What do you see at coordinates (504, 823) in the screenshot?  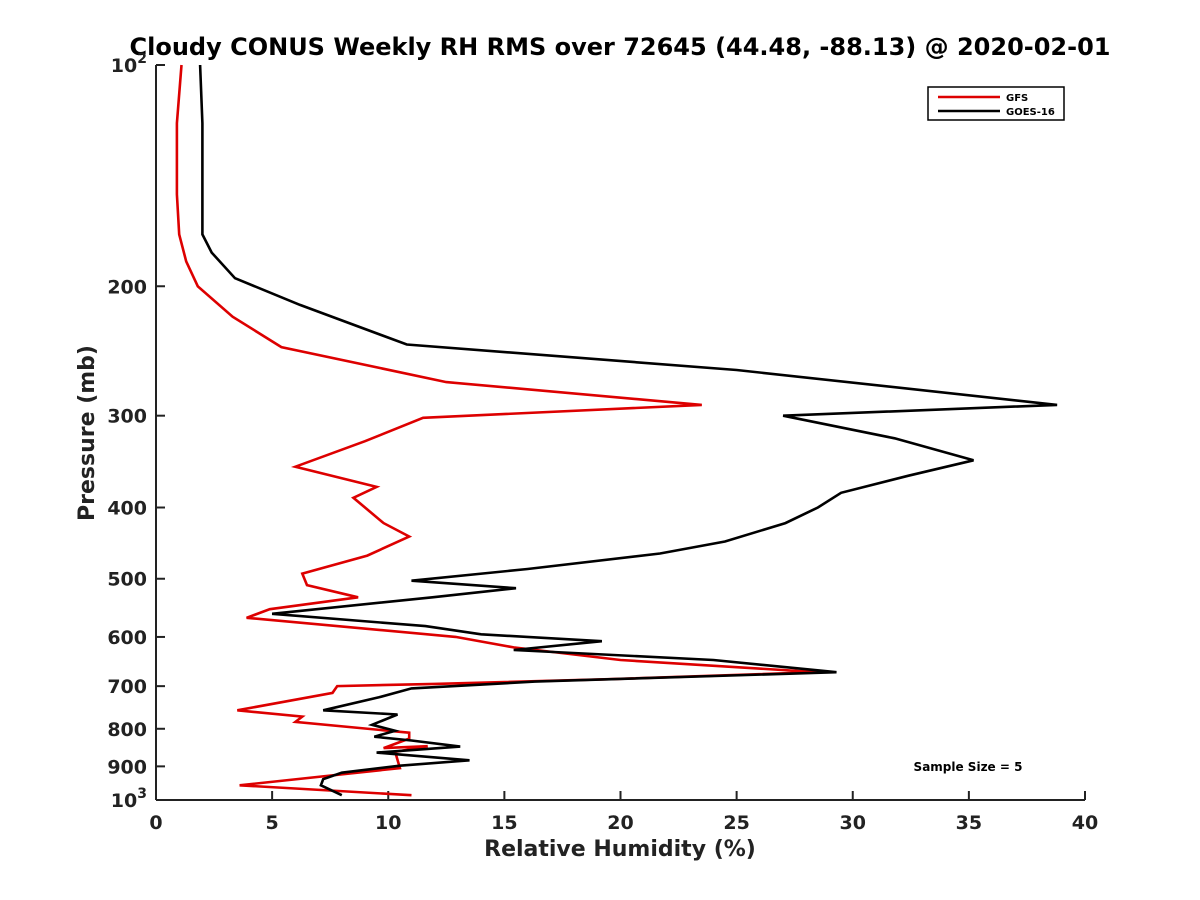 I see `x-tick-label: 15` at bounding box center [504, 823].